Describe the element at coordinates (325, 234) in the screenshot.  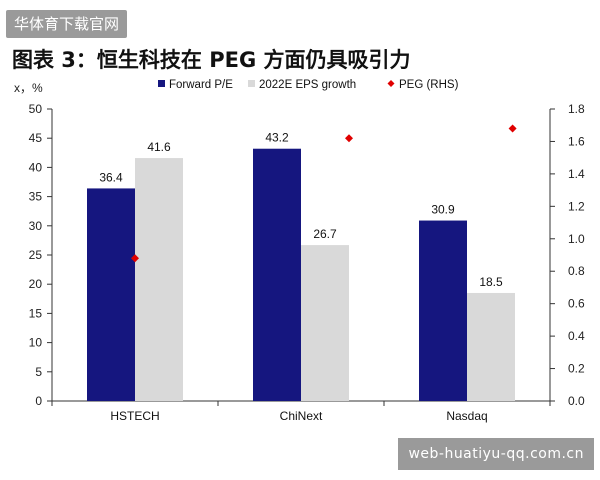
I see `eps-growth-data-label: 26.7` at that location.